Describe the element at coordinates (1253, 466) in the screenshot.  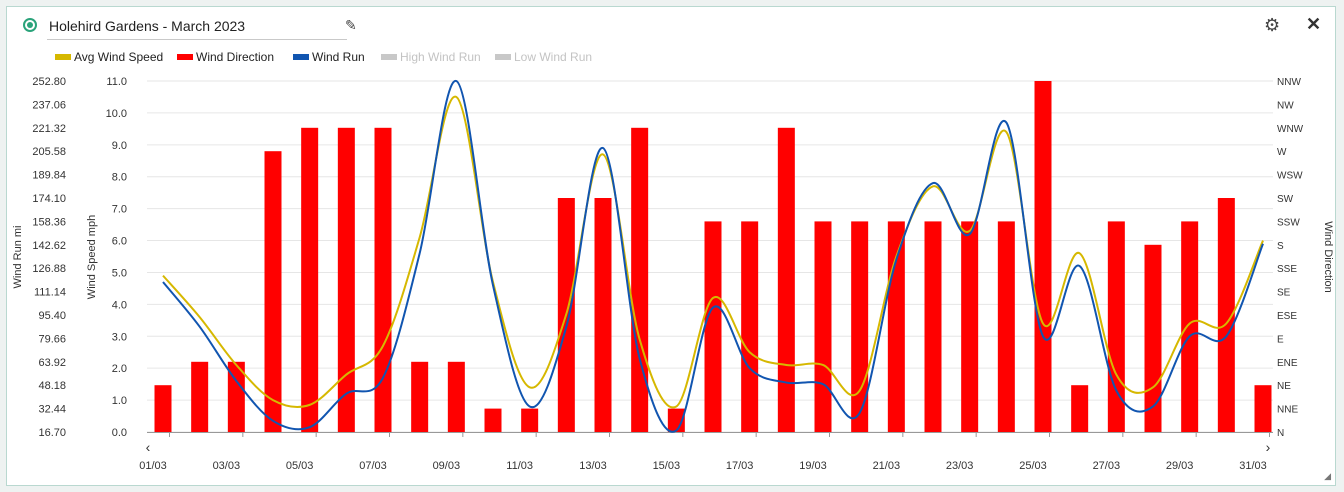
I see `x-tick-label: 31/03` at that location.